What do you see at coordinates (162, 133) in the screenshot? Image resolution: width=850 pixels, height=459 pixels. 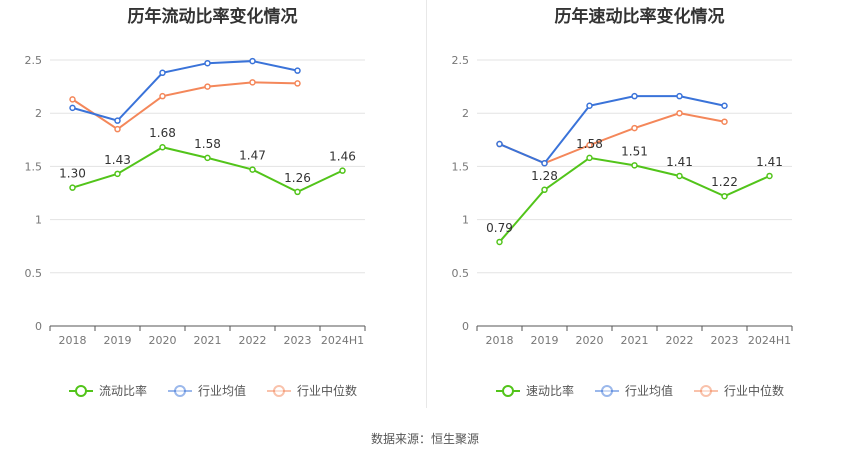 I see `data-label: 1.68` at bounding box center [162, 133].